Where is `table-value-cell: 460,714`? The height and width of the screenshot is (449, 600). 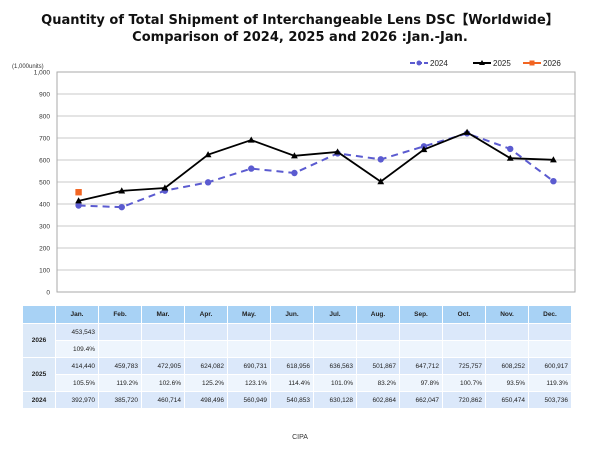
table-value-cell: 460,714 is located at coordinates (163, 400).